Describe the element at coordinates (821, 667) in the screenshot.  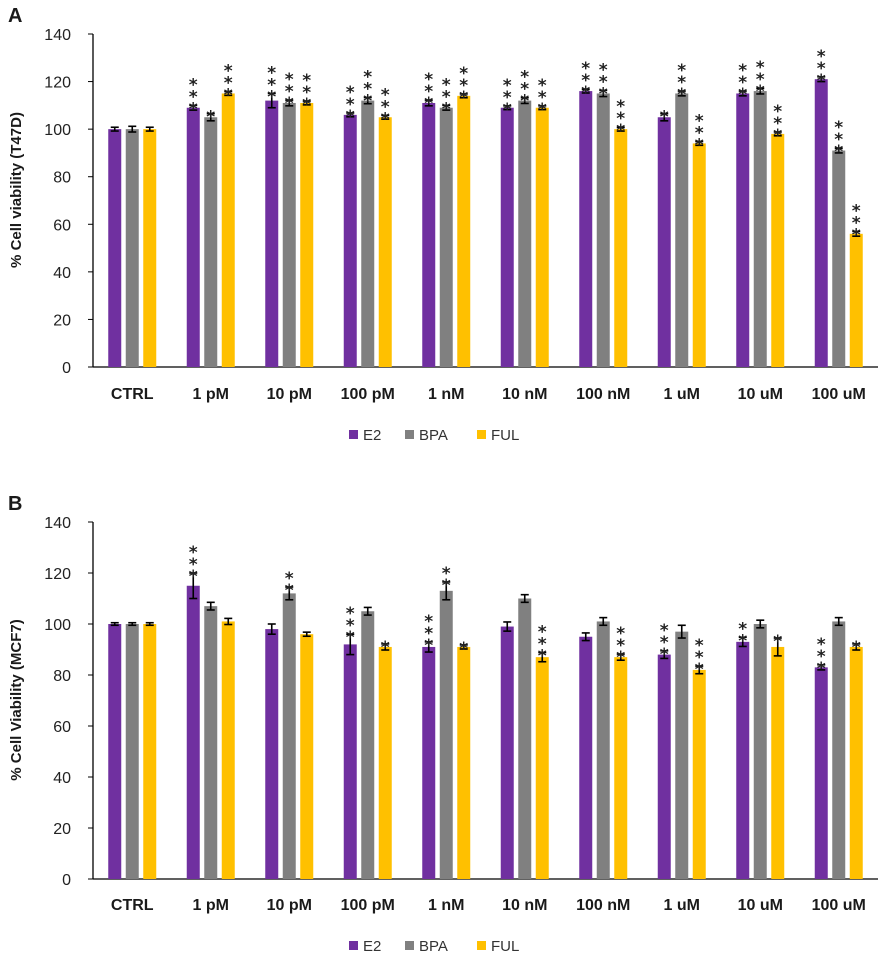
I see `panel-b-error-bar-e2-100-um` at that location.